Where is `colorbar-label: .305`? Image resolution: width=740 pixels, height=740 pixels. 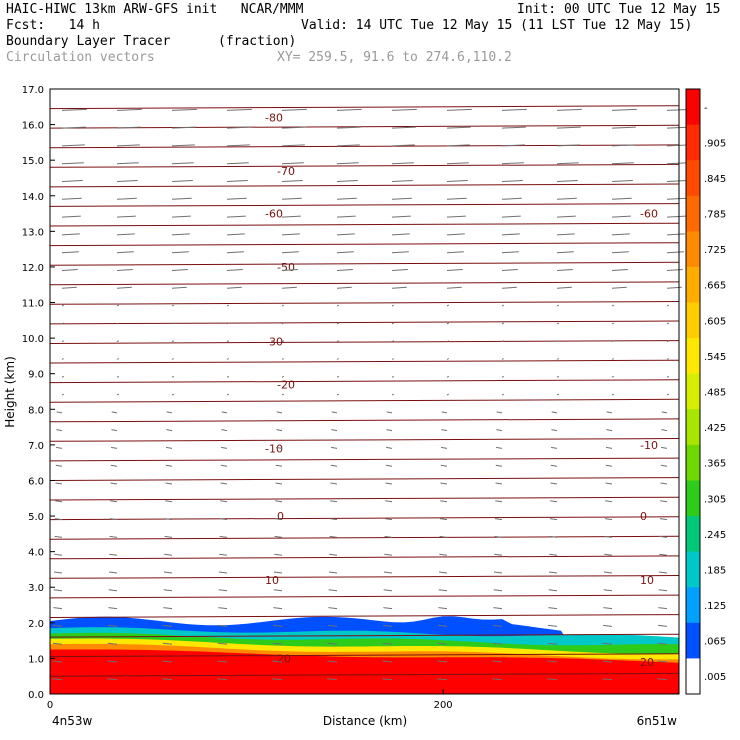
colorbar-label: .305 is located at coordinates (715, 499).